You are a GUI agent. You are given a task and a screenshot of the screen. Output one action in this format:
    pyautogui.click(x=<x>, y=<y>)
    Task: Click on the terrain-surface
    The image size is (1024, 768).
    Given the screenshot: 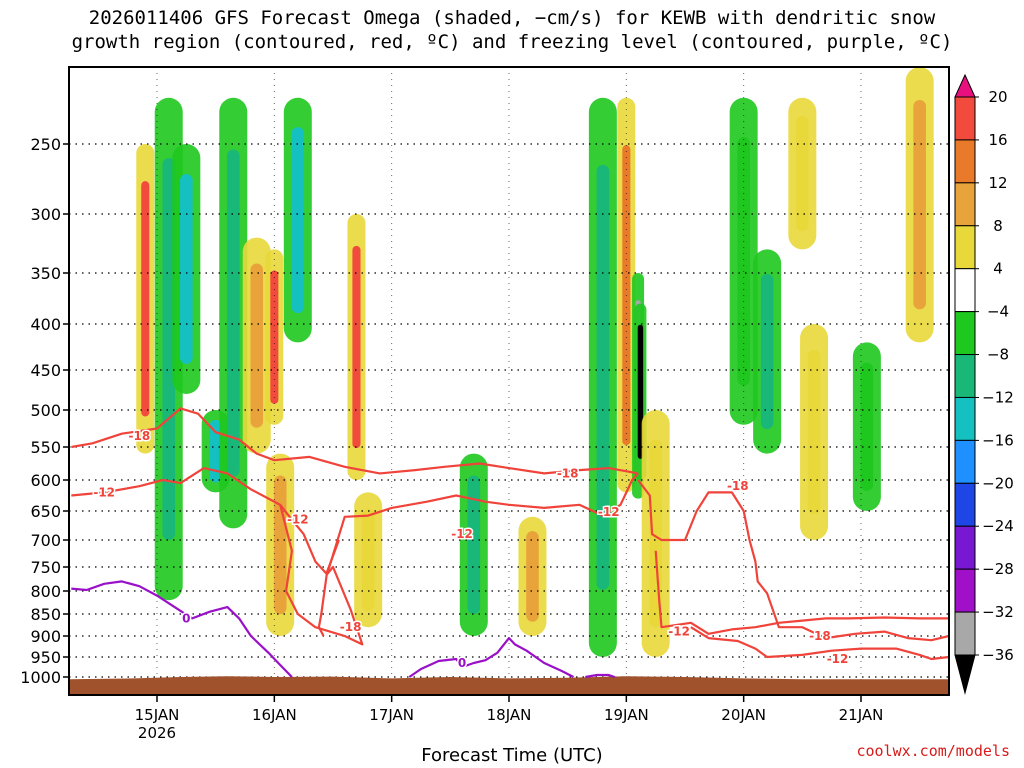 What is the action you would take?
    pyautogui.click(x=509, y=685)
    